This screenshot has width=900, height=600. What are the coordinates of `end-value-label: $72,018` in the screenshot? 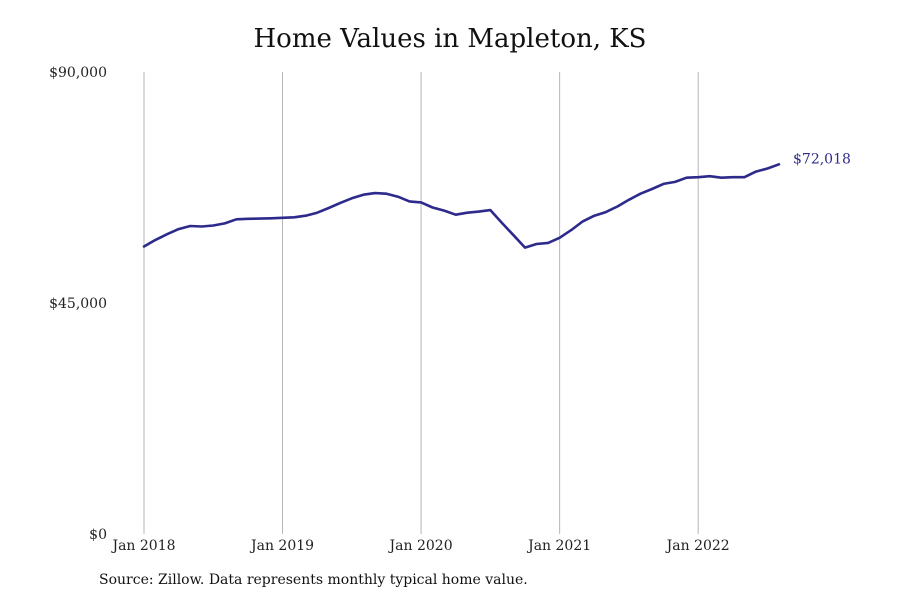 It's located at (822, 159).